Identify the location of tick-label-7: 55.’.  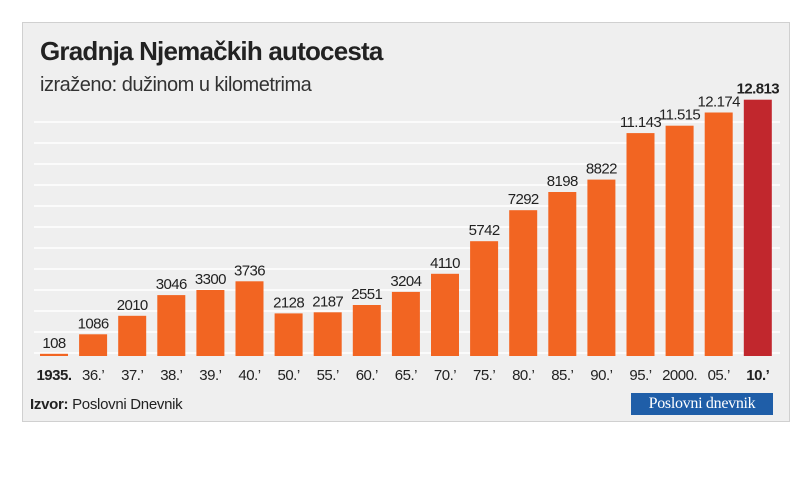
(328, 375).